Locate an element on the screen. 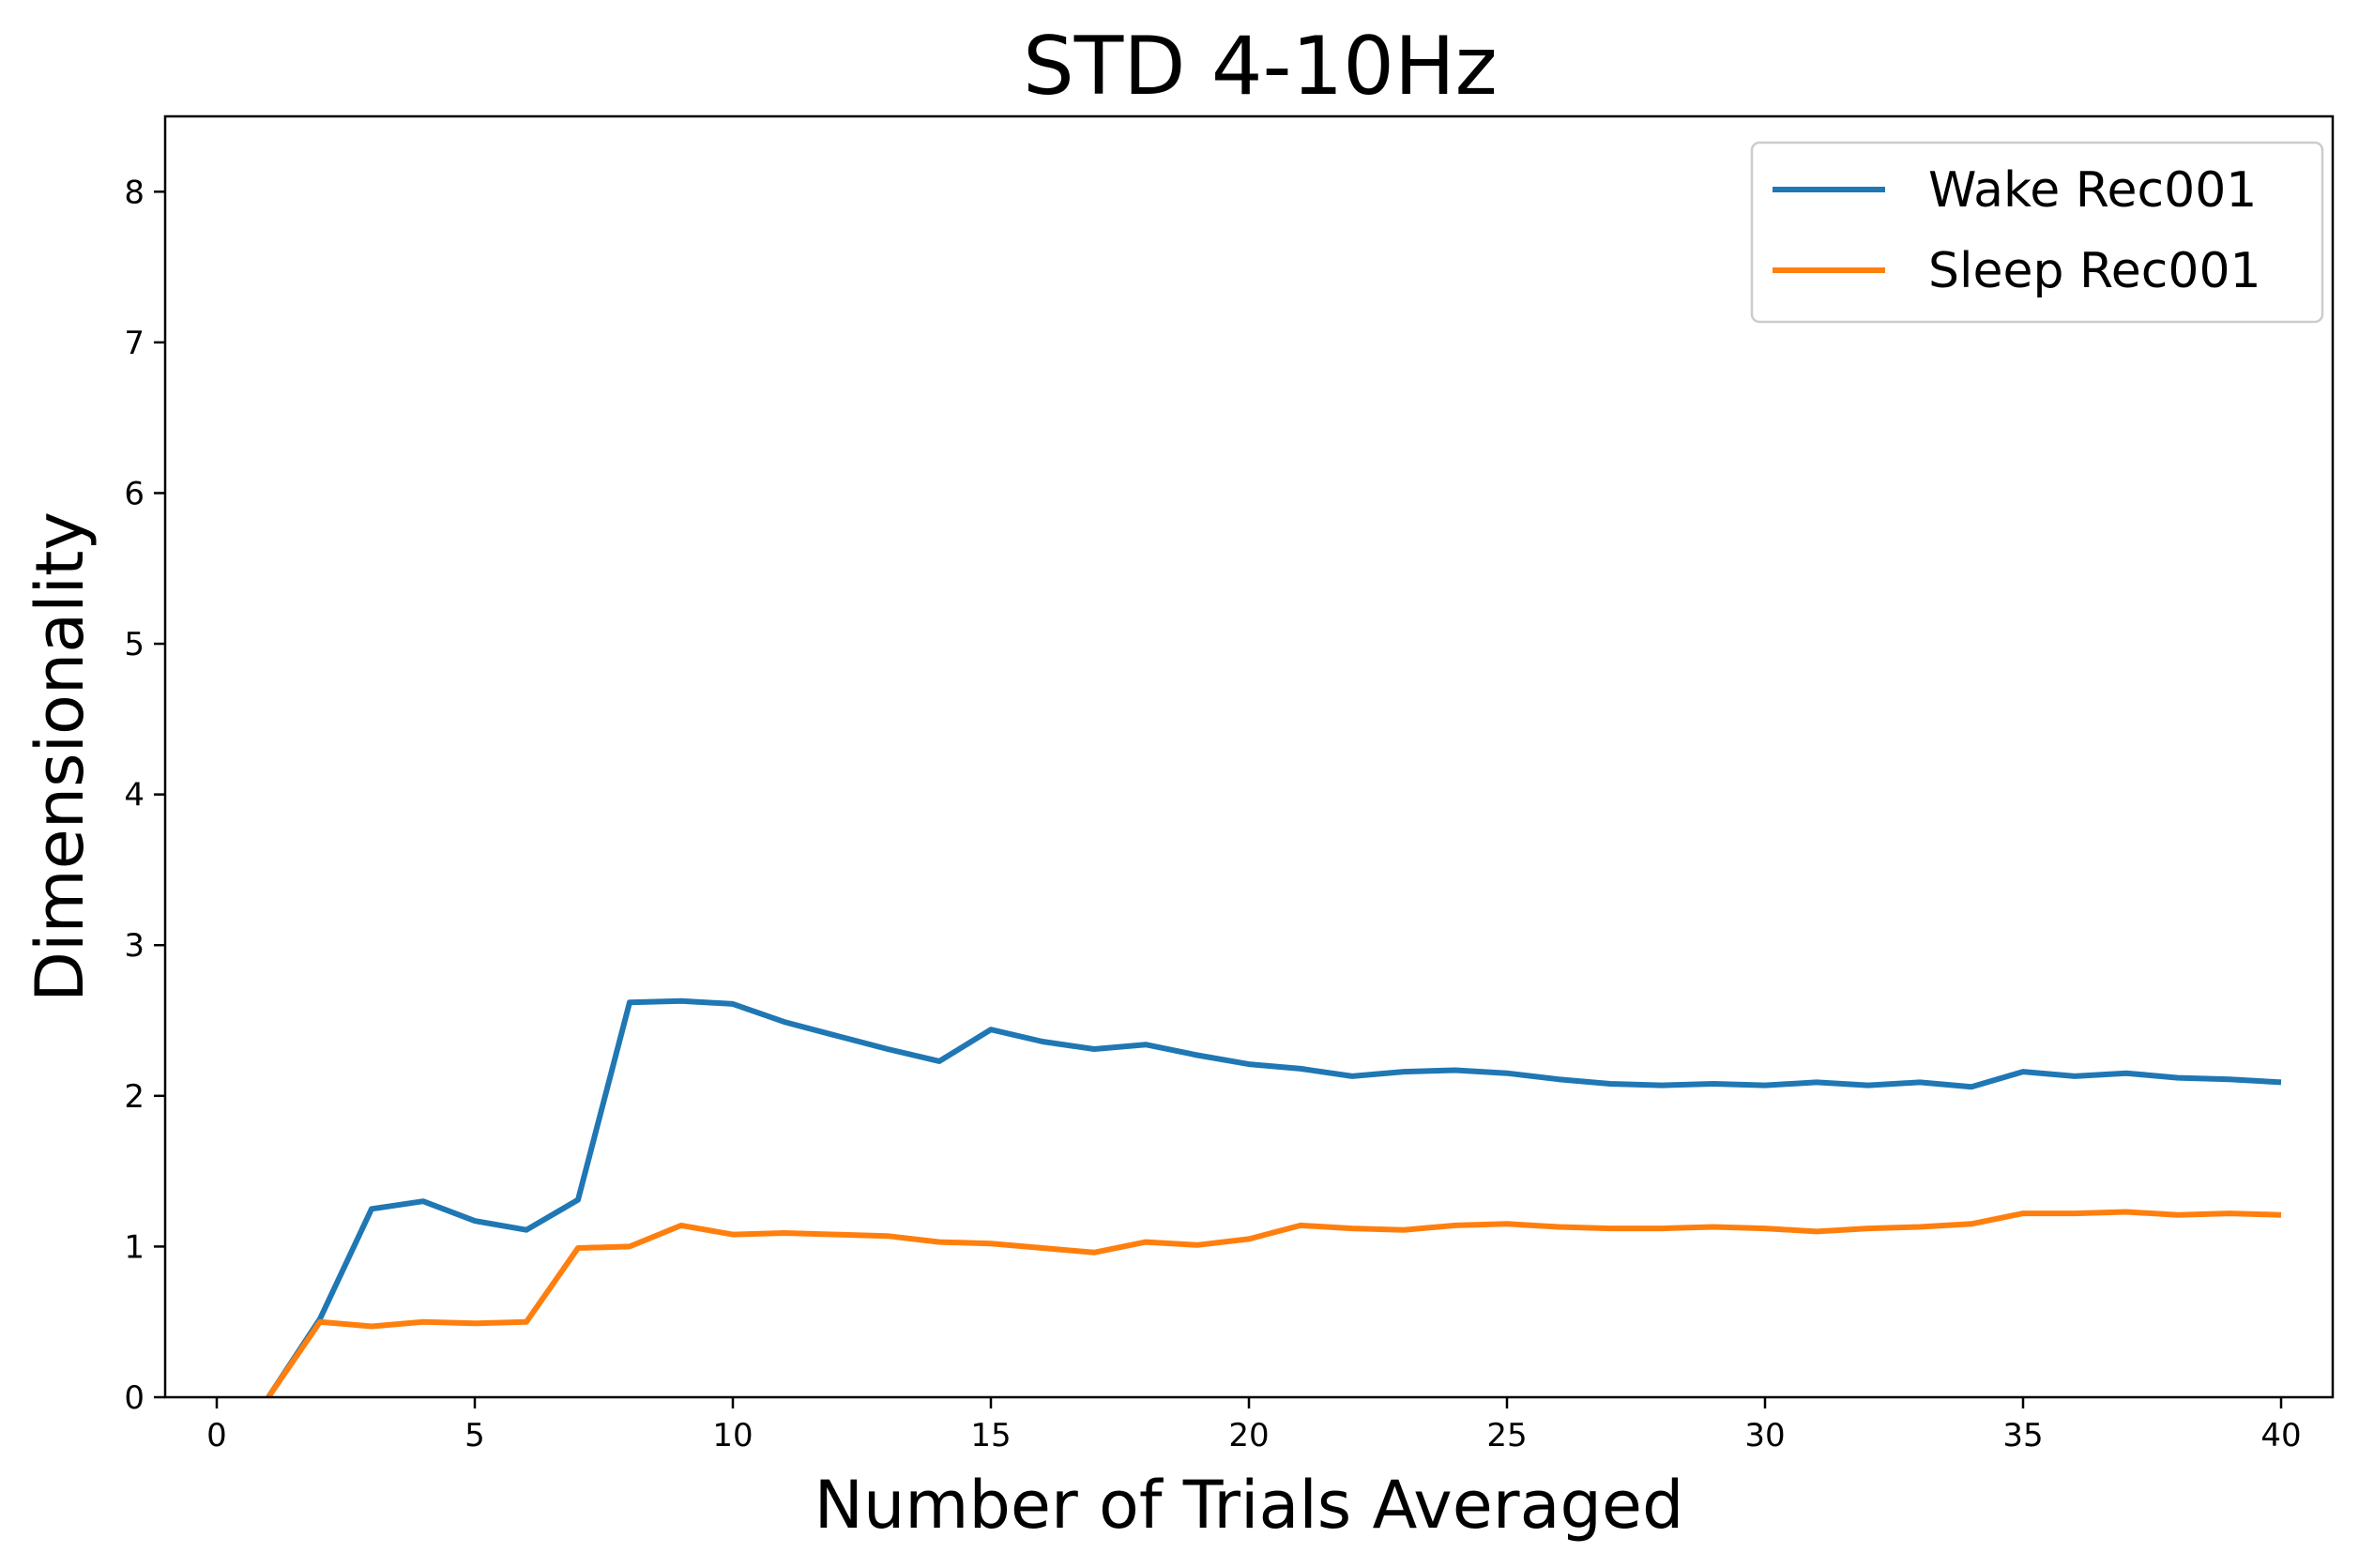 The image size is (2374, 1568). x-tick-label: 0 is located at coordinates (216, 1435).